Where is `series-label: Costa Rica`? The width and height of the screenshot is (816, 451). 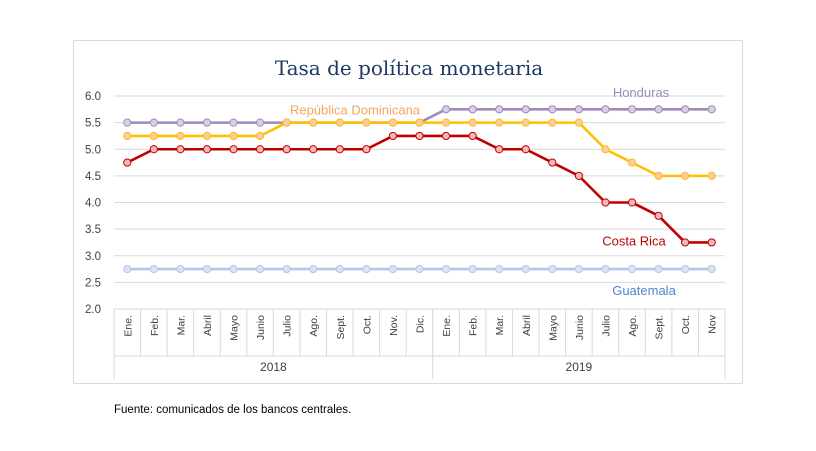
series-label: Costa Rica is located at coordinates (634, 240).